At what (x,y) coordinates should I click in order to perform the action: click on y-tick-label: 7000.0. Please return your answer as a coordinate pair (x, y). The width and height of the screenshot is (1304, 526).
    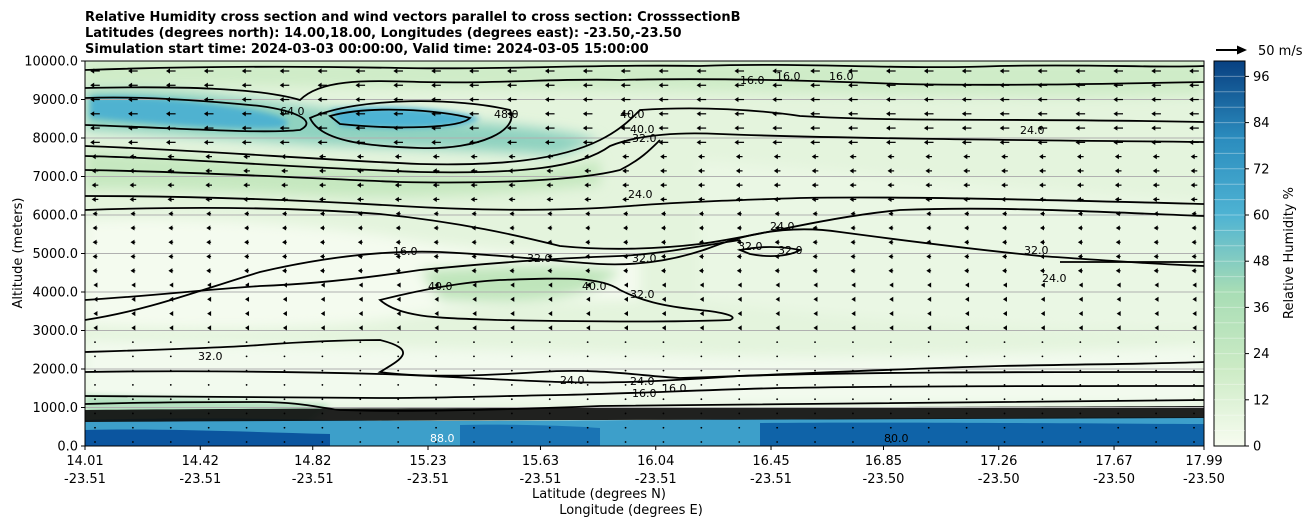
    Looking at the image, I should click on (56, 177).